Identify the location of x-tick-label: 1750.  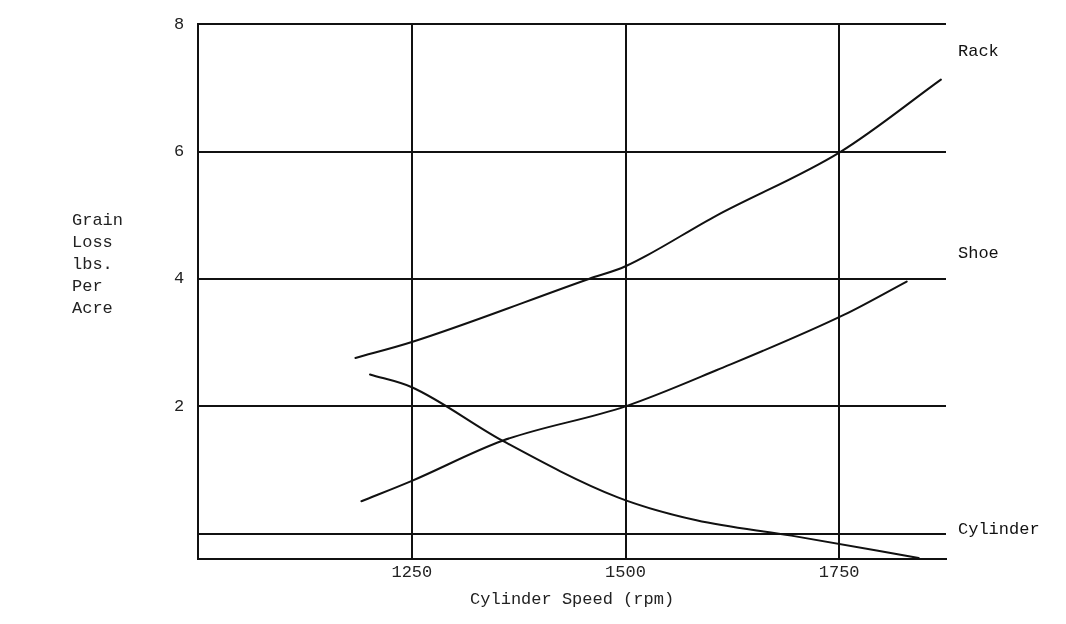
(839, 572).